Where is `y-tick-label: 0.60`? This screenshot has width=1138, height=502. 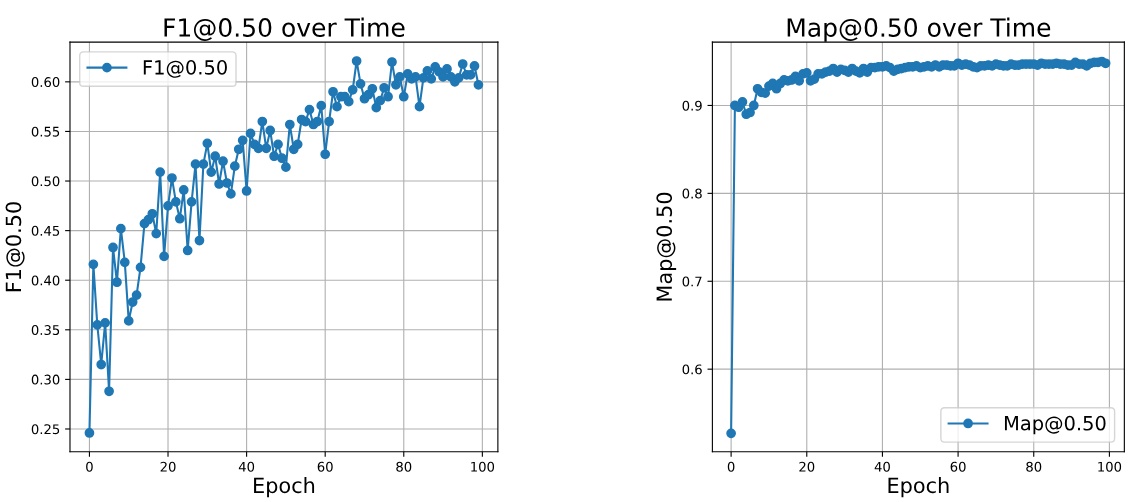 y-tick-label: 0.60 is located at coordinates (45, 82).